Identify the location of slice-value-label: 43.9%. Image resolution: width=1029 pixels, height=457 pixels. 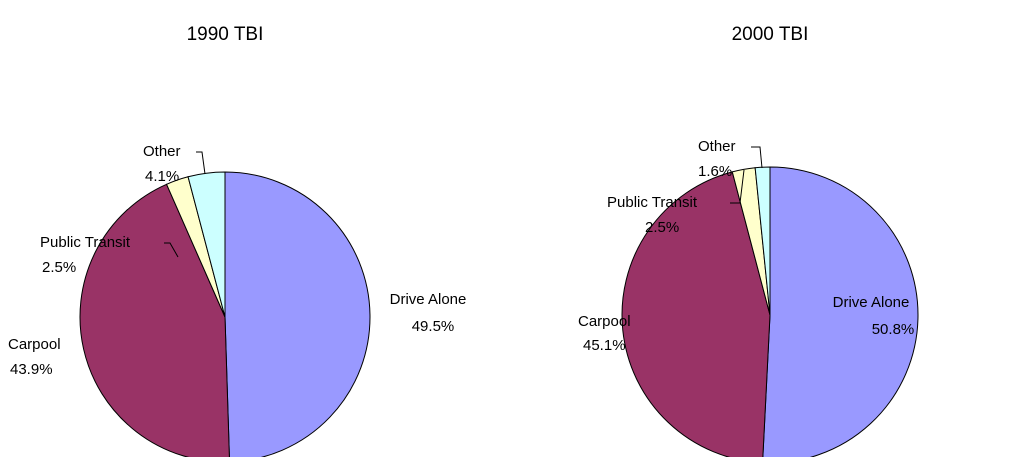
(31, 369).